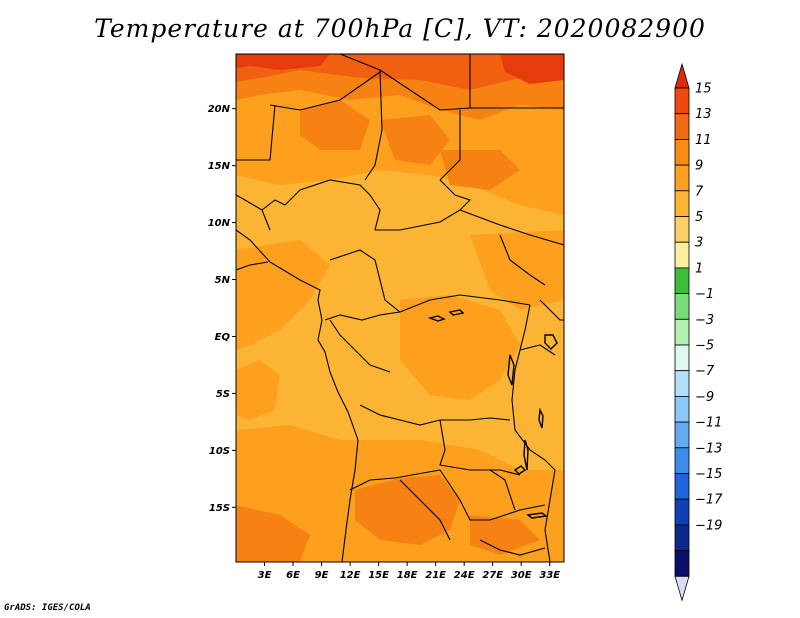  What do you see at coordinates (219, 109) in the screenshot?
I see `lat-tick-label: 20N` at bounding box center [219, 109].